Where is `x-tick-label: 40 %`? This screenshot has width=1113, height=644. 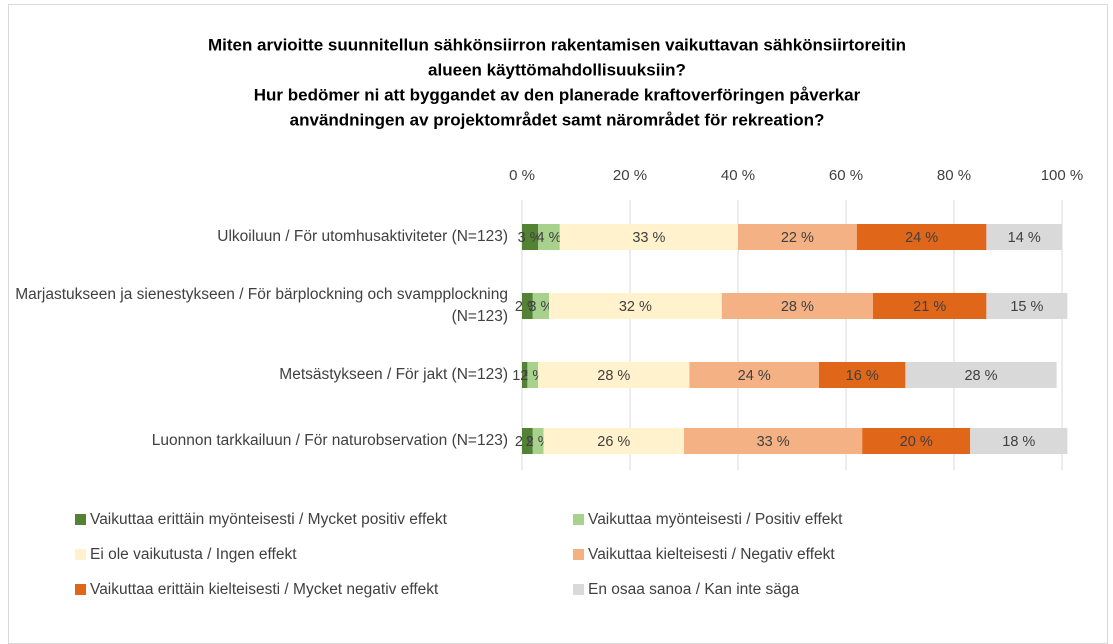 x-tick-label: 40 % is located at coordinates (738, 175).